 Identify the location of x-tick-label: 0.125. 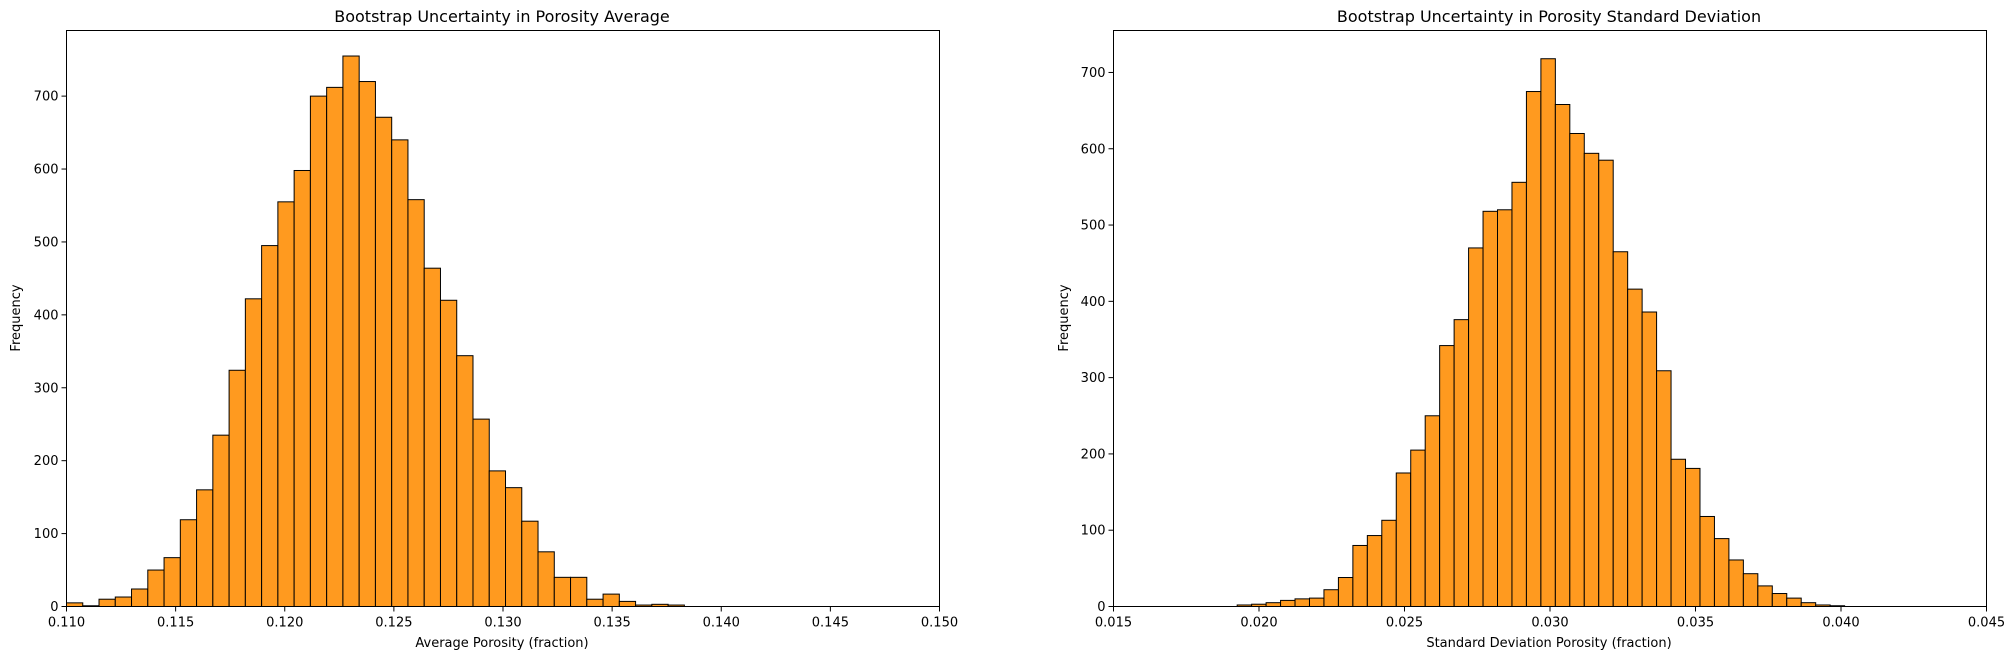
(393, 623).